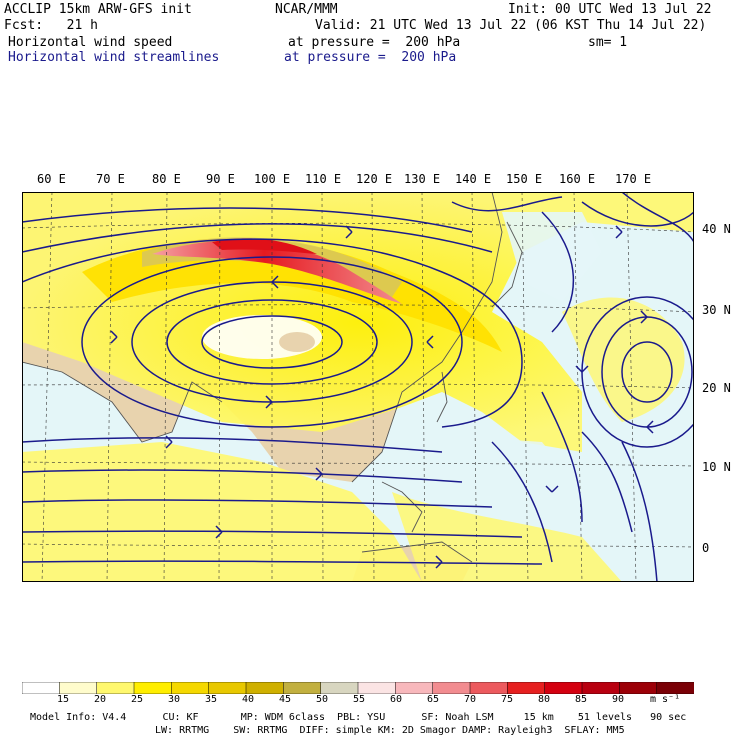 This screenshot has height=740, width=740. Describe the element at coordinates (359, 699) in the screenshot. I see `colorbar-tick: 55` at that location.